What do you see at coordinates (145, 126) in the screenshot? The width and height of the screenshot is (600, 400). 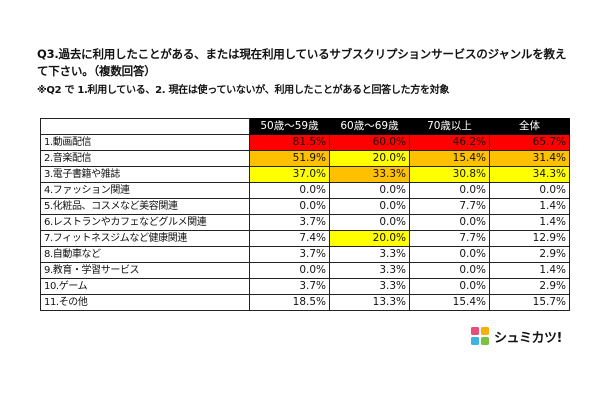 I see `header-corner` at bounding box center [145, 126].